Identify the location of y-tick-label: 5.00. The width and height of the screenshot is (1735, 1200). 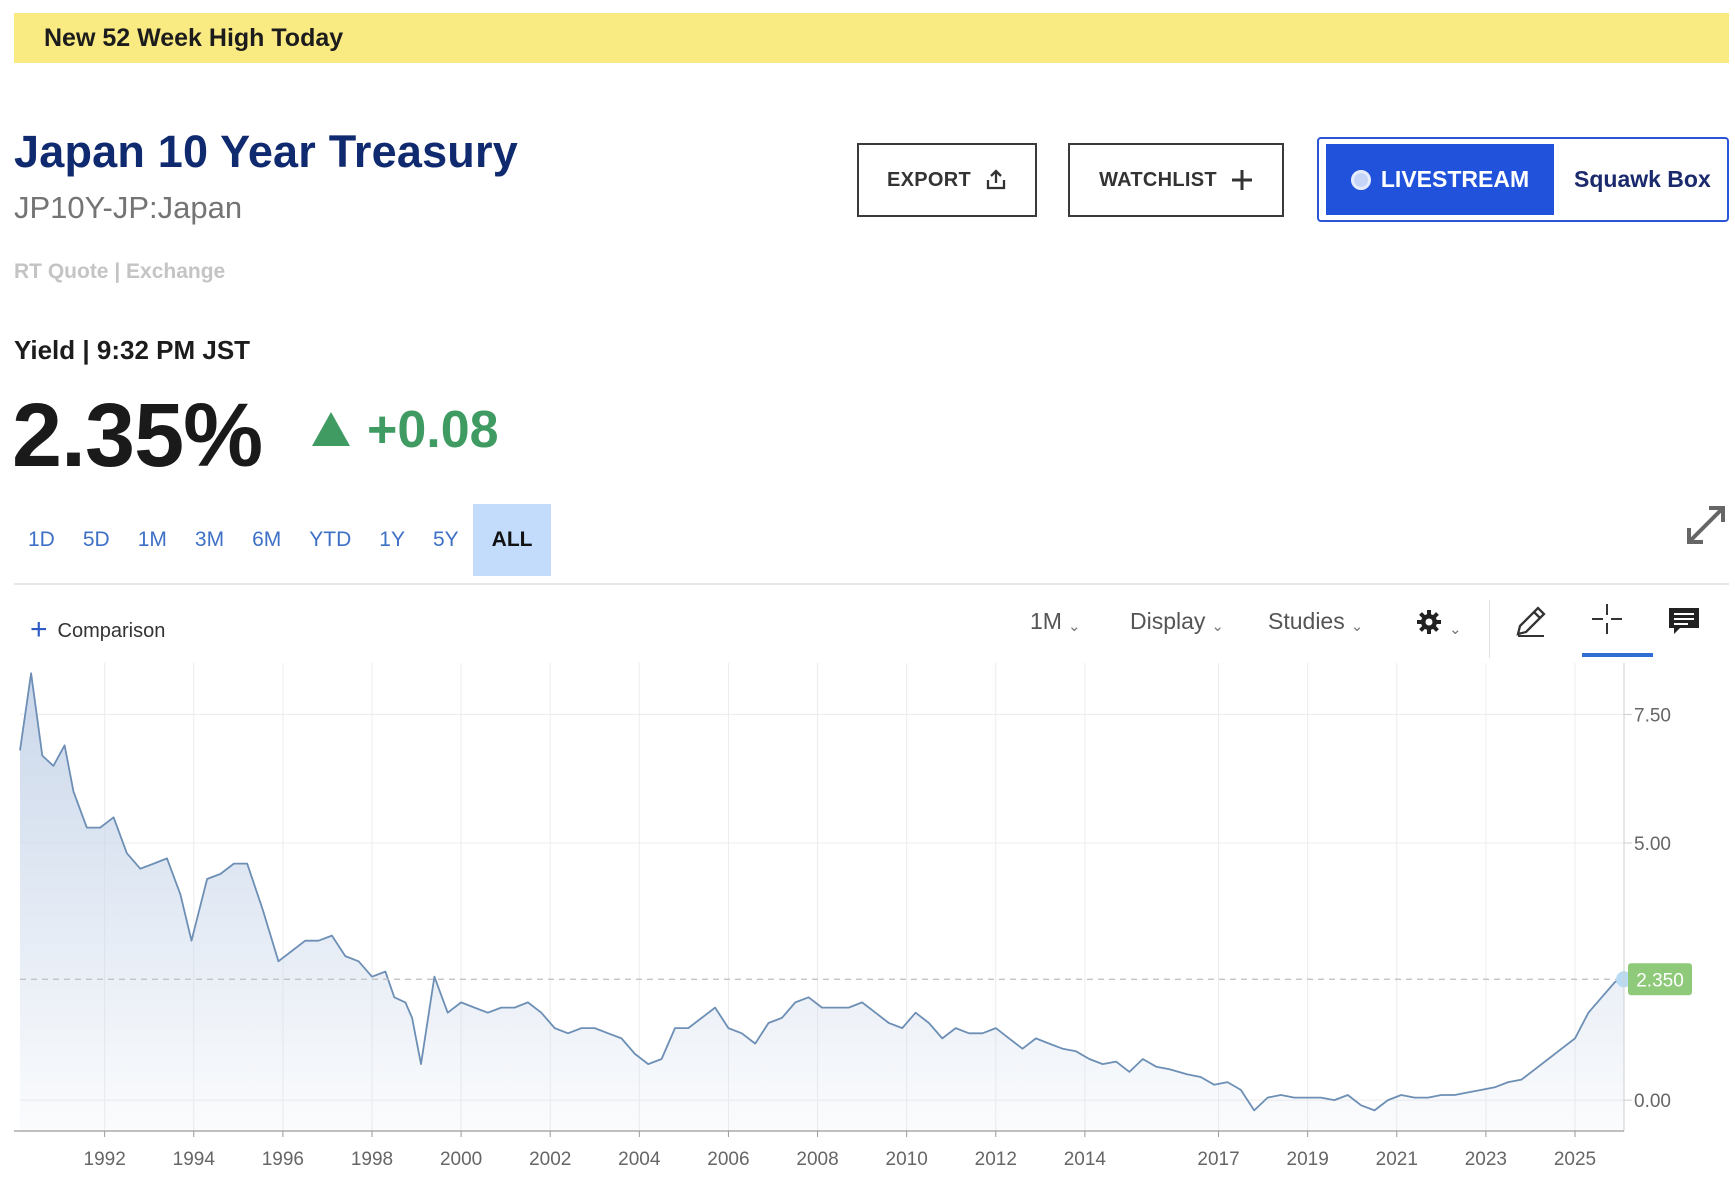
(1652, 844).